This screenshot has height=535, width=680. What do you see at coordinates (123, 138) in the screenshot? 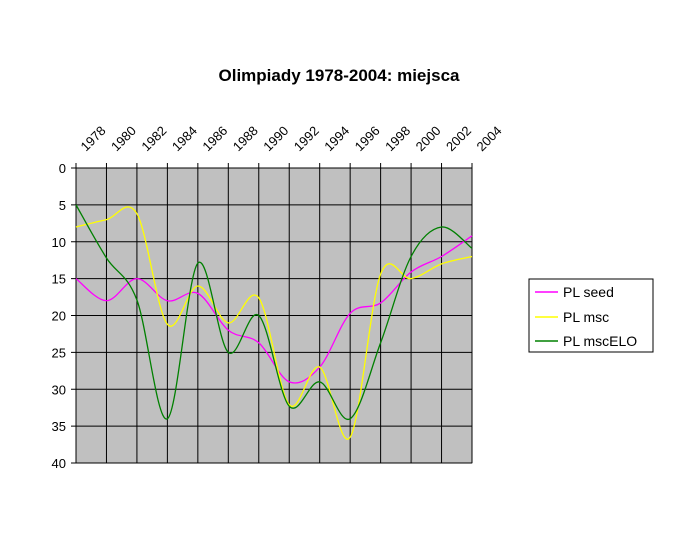
I see `x-tick-label: 1980` at bounding box center [123, 138].